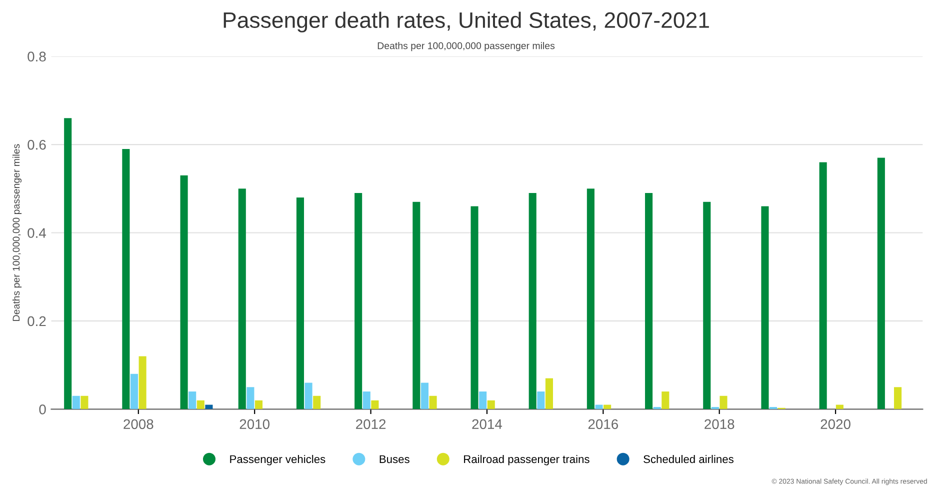 This screenshot has width=932, height=490. What do you see at coordinates (466, 47) in the screenshot?
I see `chart-subtitle: Deaths per 100,000,000 passenger miles` at bounding box center [466, 47].